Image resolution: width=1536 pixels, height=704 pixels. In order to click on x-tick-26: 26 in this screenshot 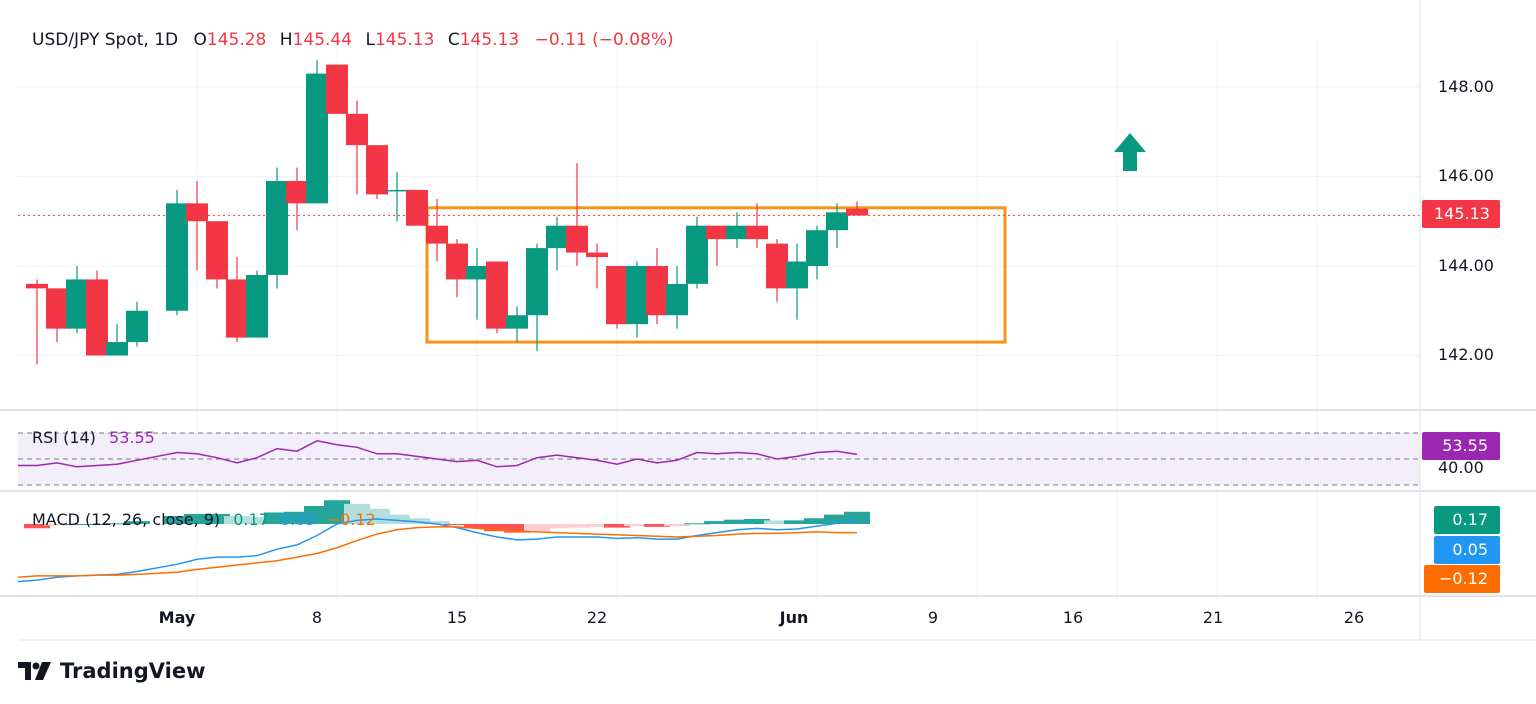, I will do `click(1354, 617)`.